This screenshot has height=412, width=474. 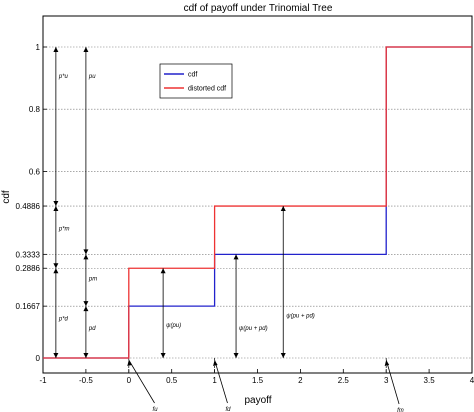 What do you see at coordinates (56, 209) in the screenshot?
I see `arrow-pm-star-head-top` at bounding box center [56, 209].